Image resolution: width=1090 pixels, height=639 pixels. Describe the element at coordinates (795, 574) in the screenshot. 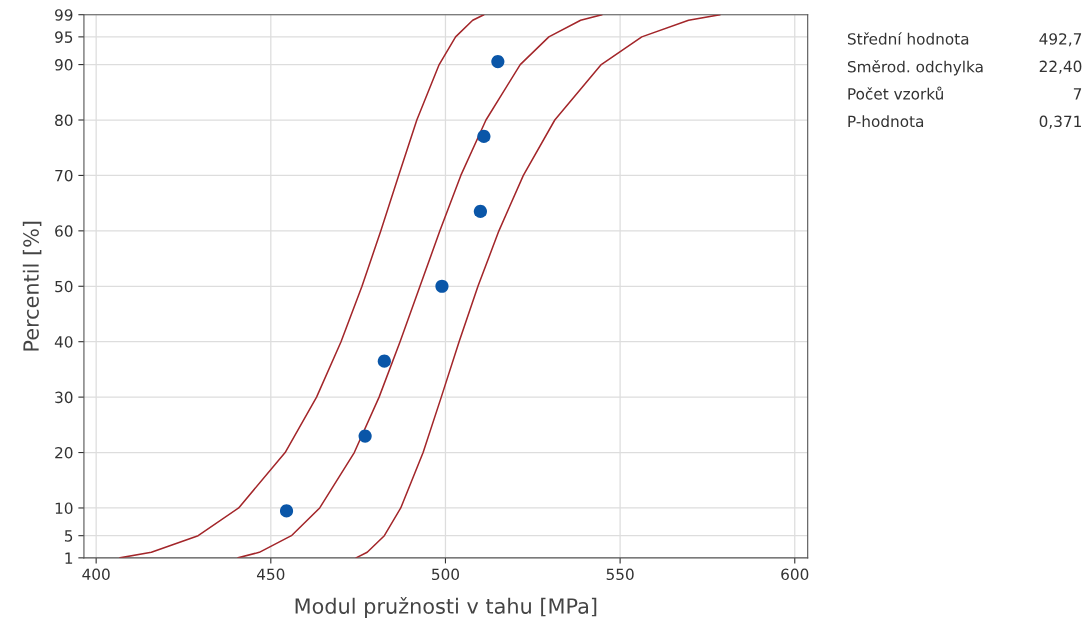

I see `x-tick-label: 600` at that location.